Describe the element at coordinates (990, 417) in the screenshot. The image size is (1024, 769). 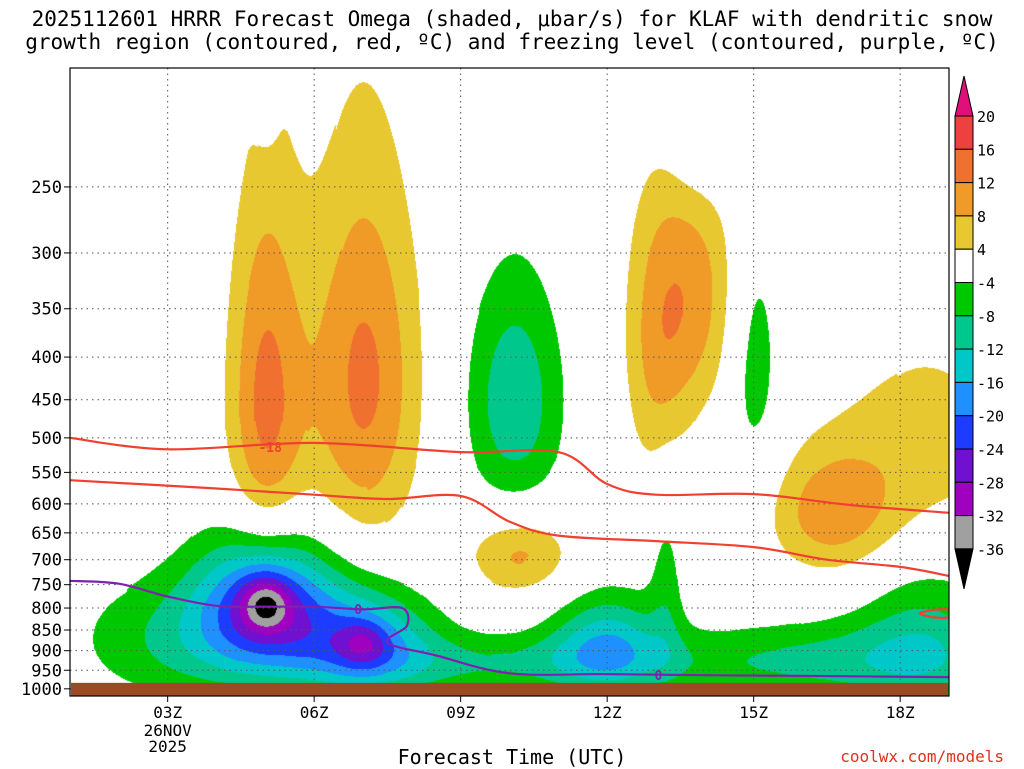
I see `colorbar-label-9: -20` at that location.